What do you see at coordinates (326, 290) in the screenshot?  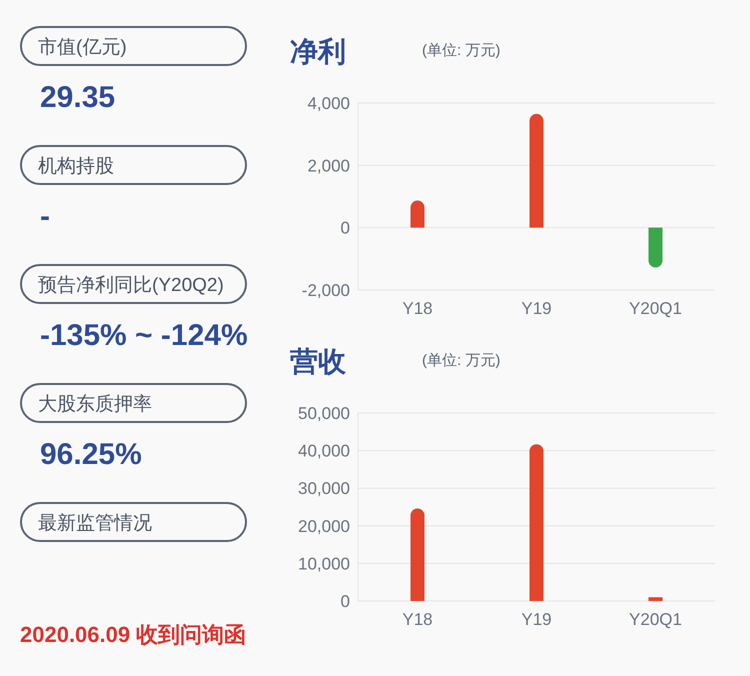 I see `y-tick-label: -2,000` at bounding box center [326, 290].